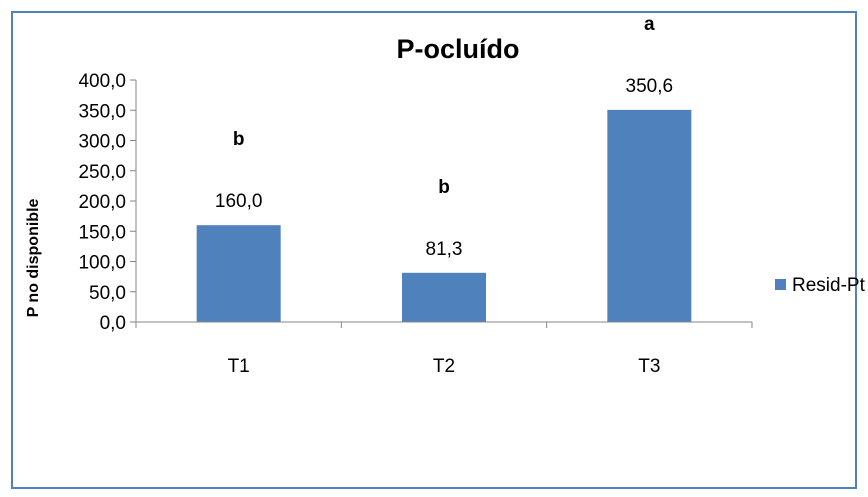 This screenshot has width=868, height=497. What do you see at coordinates (102, 81) in the screenshot?
I see `y-tick-label: 400,0` at bounding box center [102, 81].